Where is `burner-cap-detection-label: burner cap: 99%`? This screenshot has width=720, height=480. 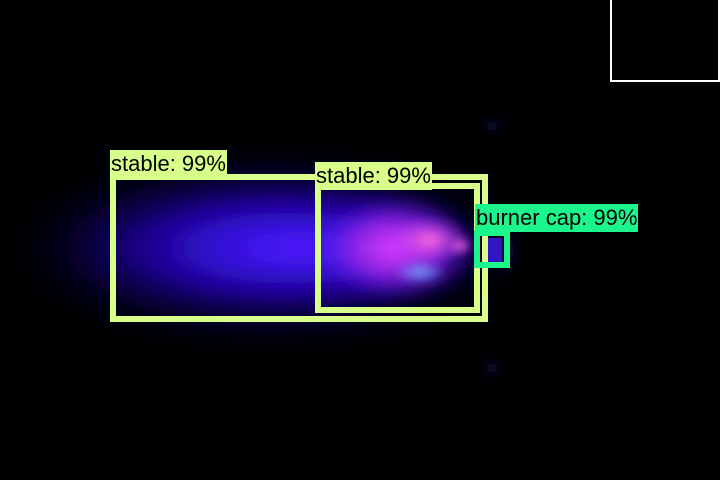
burner-cap-detection-label: burner cap: 99% is located at coordinates (557, 218).